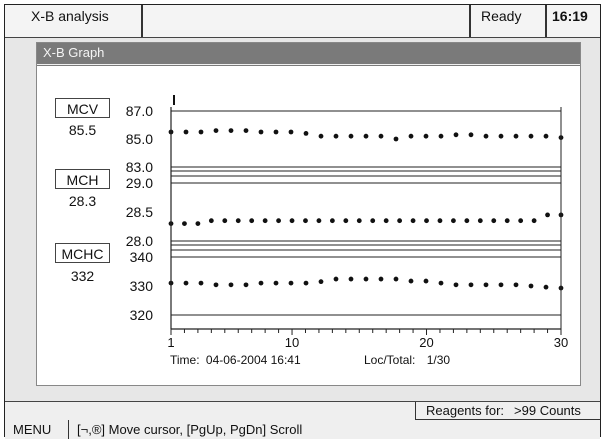 Image resolution: width=605 pixels, height=441 pixels. Describe the element at coordinates (32, 429) in the screenshot. I see `menu-key-label: MENU` at that location.